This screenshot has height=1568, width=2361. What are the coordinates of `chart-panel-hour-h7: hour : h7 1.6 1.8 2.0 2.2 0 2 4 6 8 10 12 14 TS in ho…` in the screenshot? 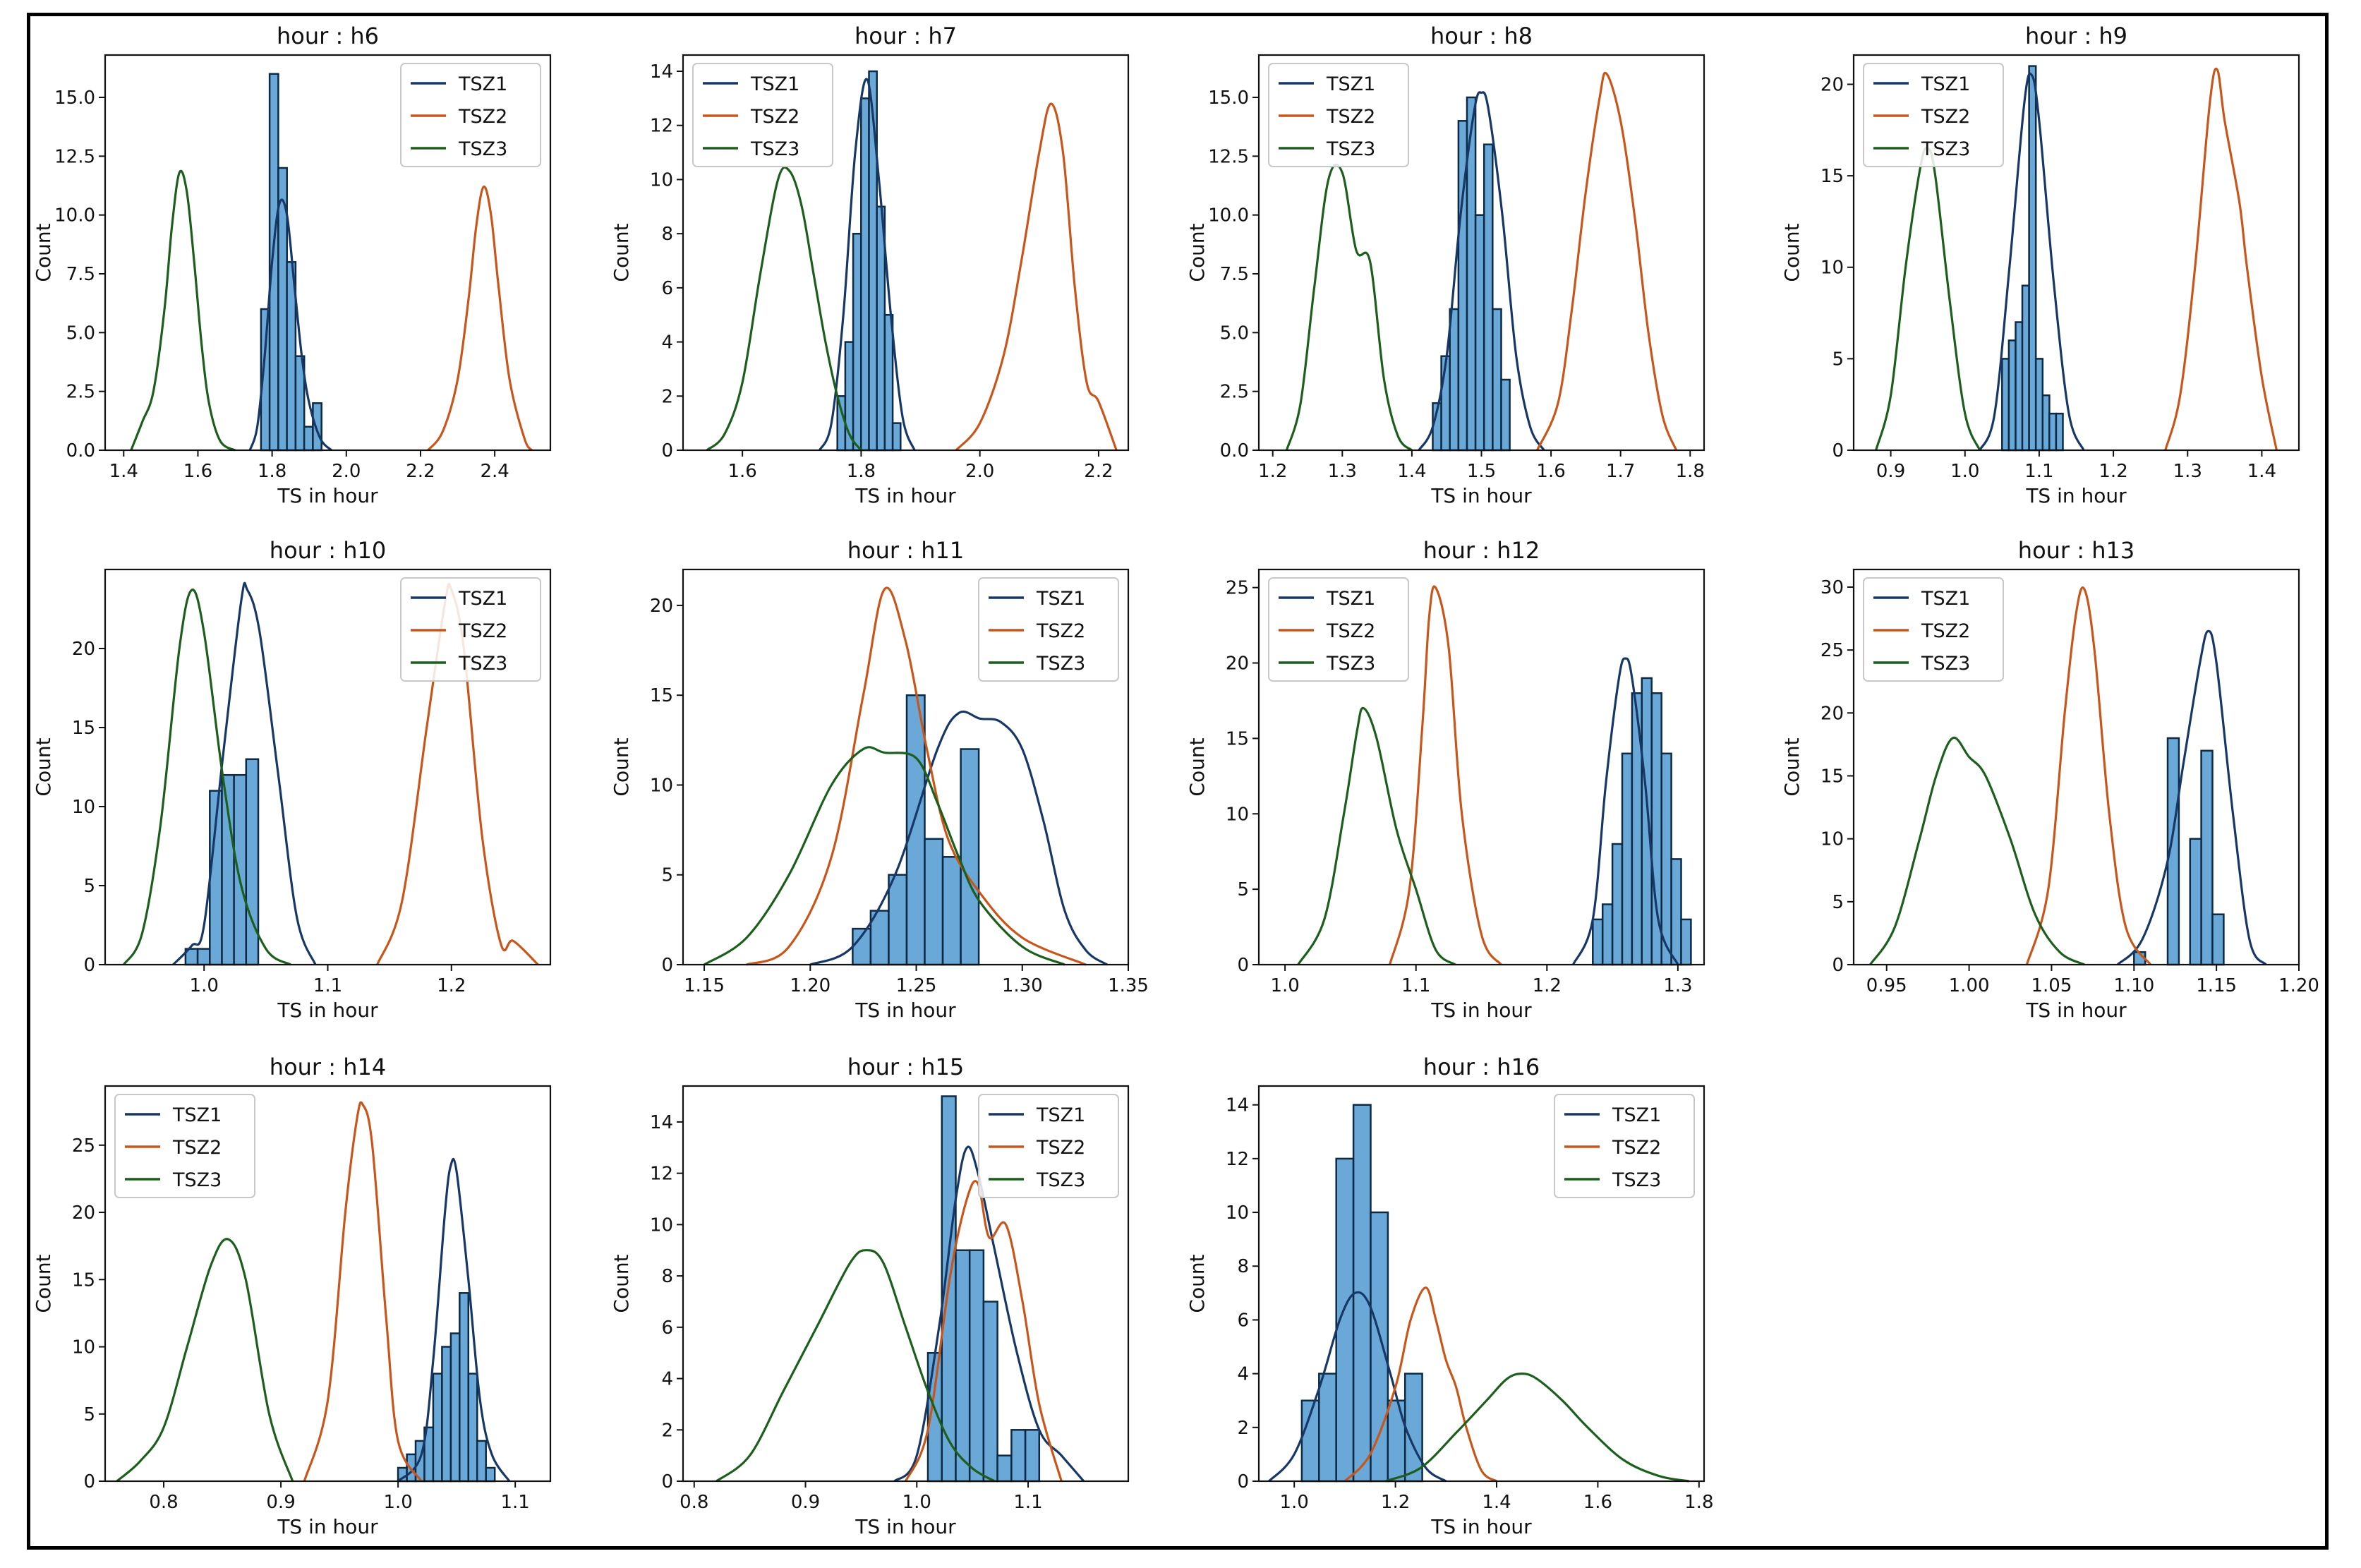 It's located at (870, 265).